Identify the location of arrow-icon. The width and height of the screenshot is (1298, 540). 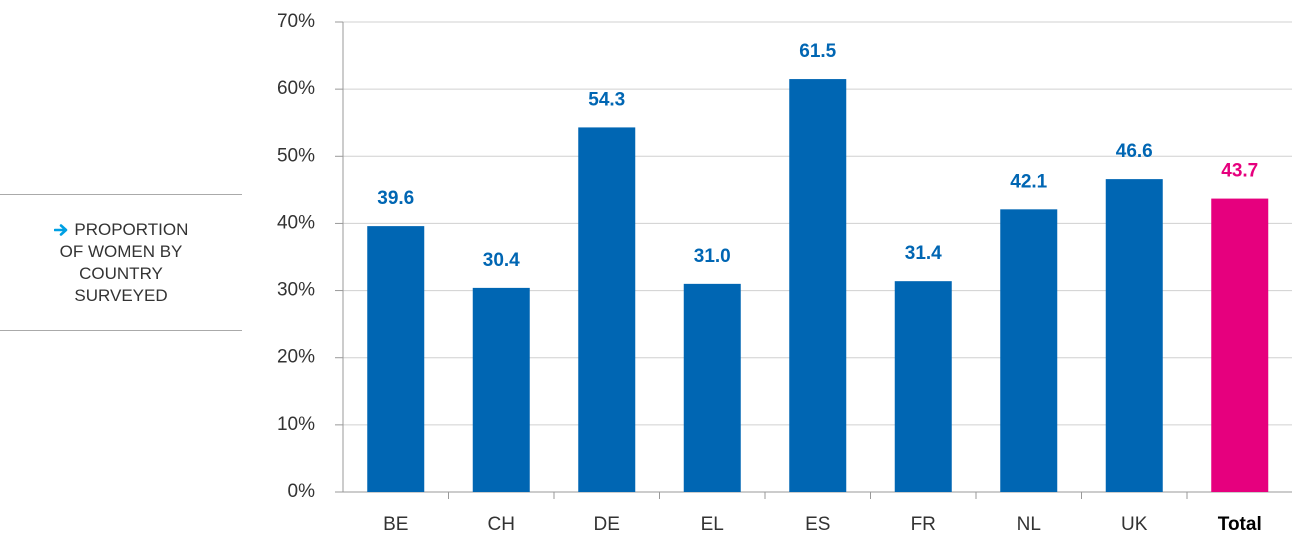
(60, 230).